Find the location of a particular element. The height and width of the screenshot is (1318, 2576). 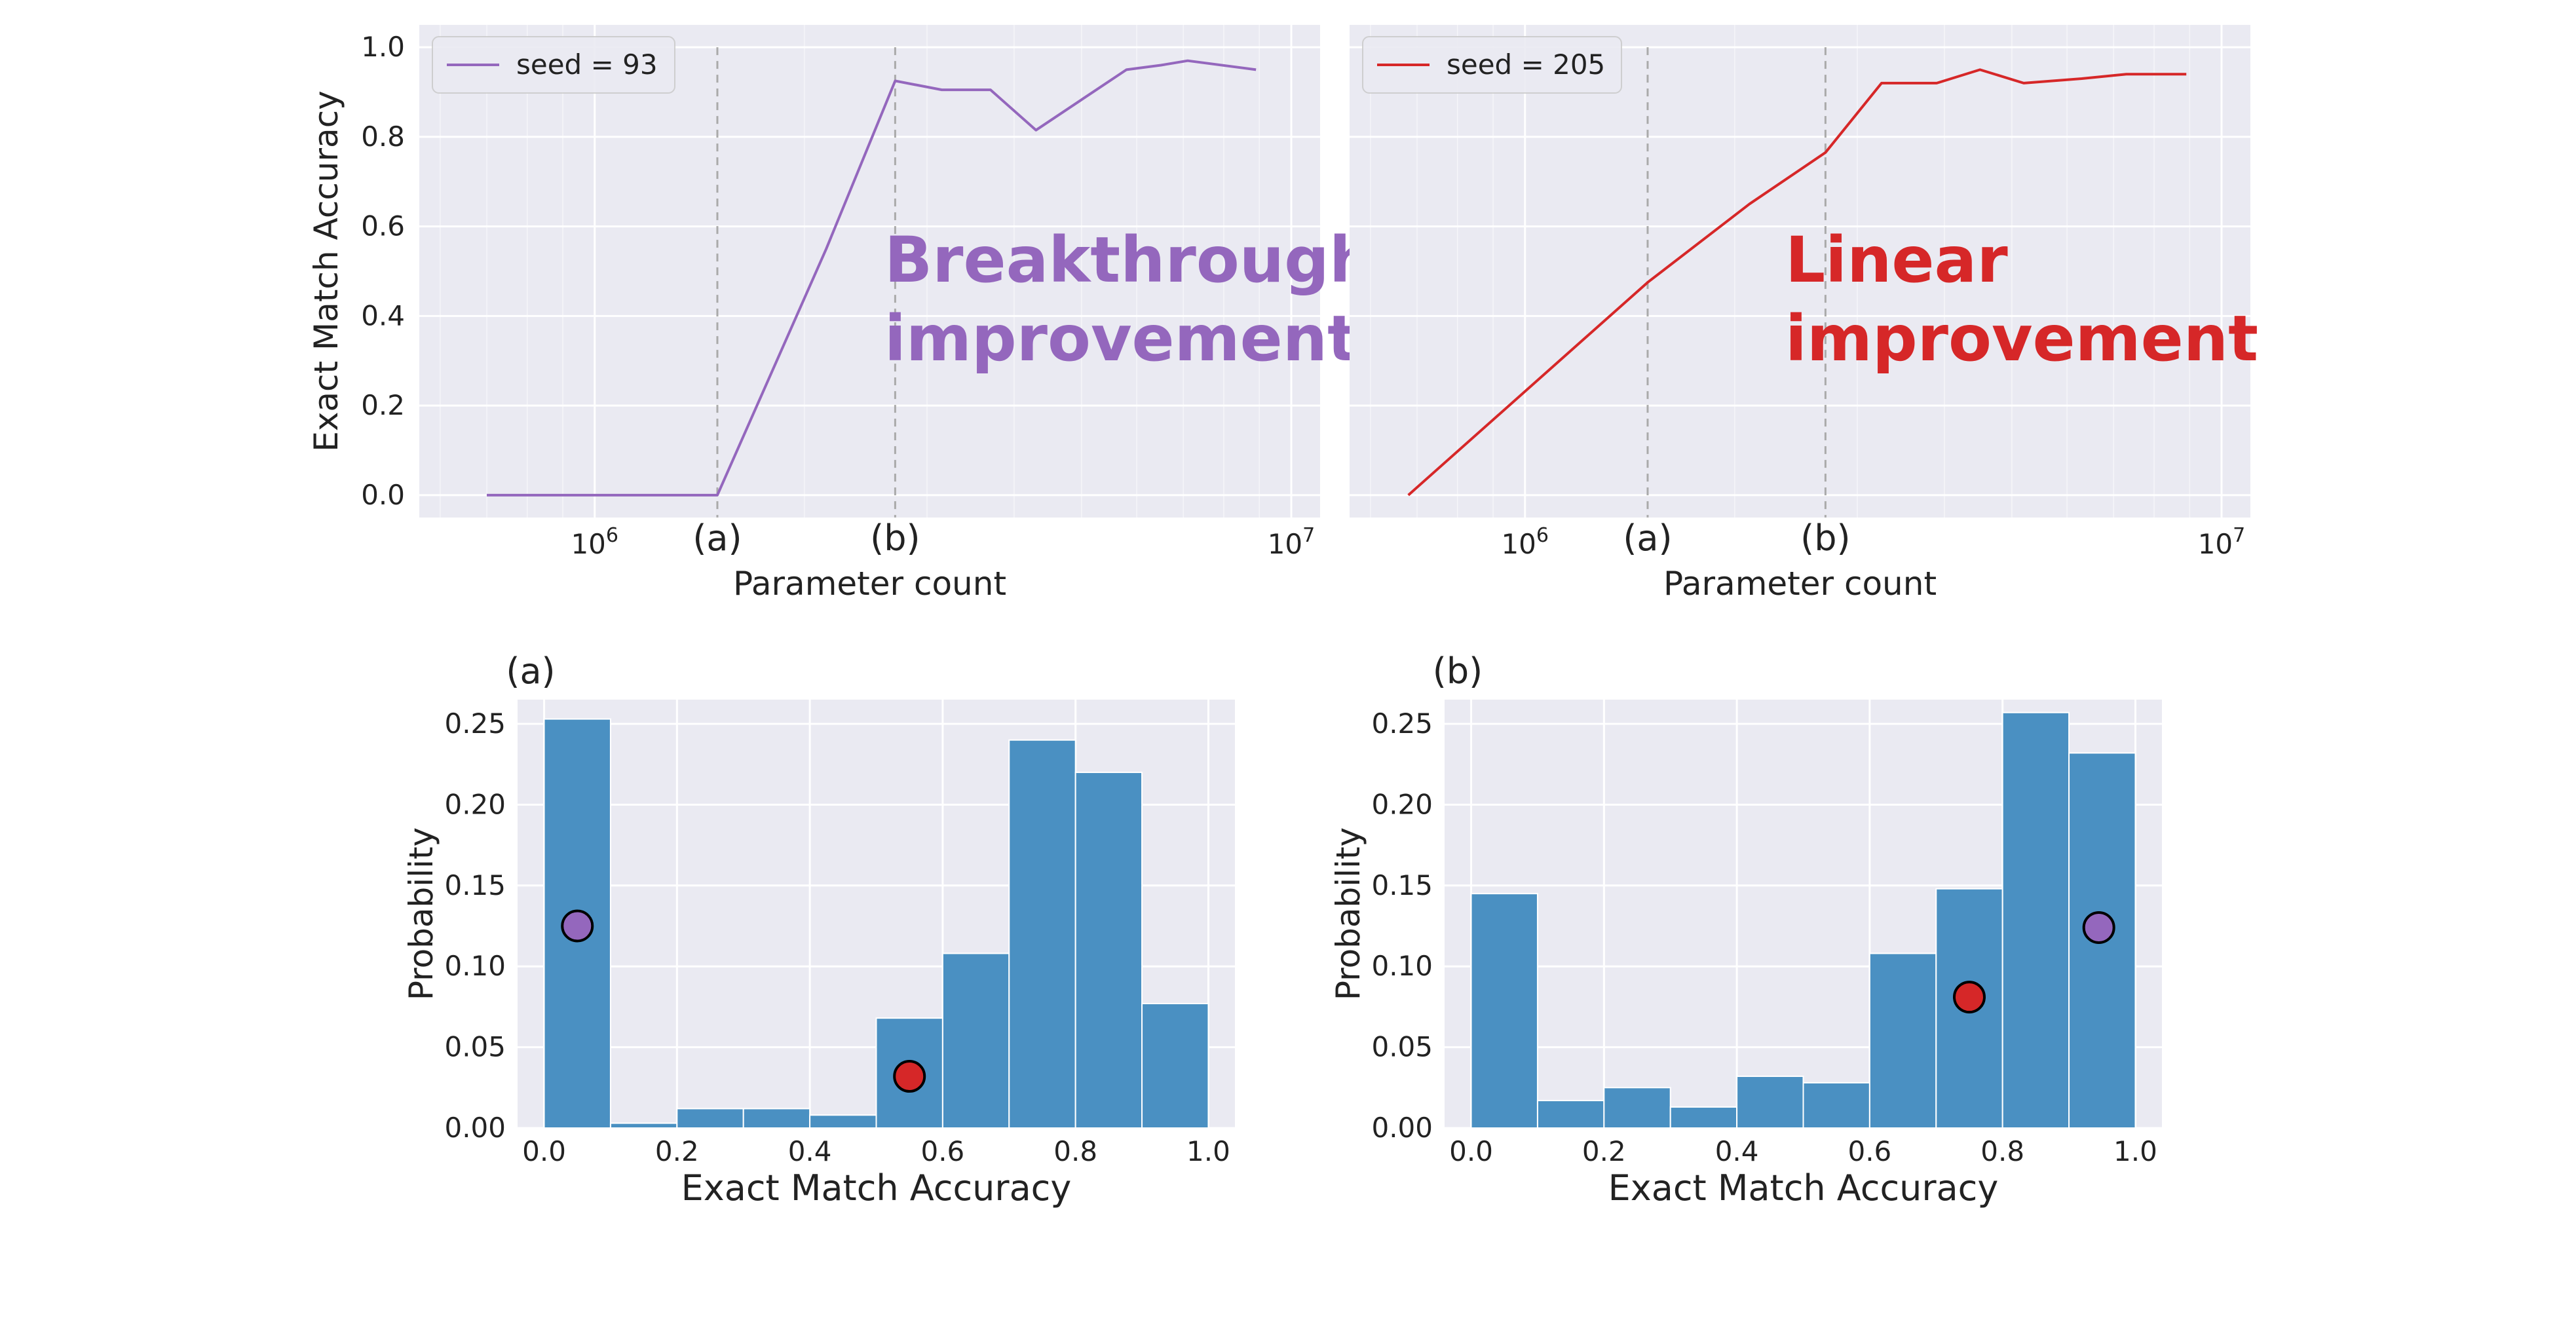

y-tick-label: 0.0 is located at coordinates (383, 495).